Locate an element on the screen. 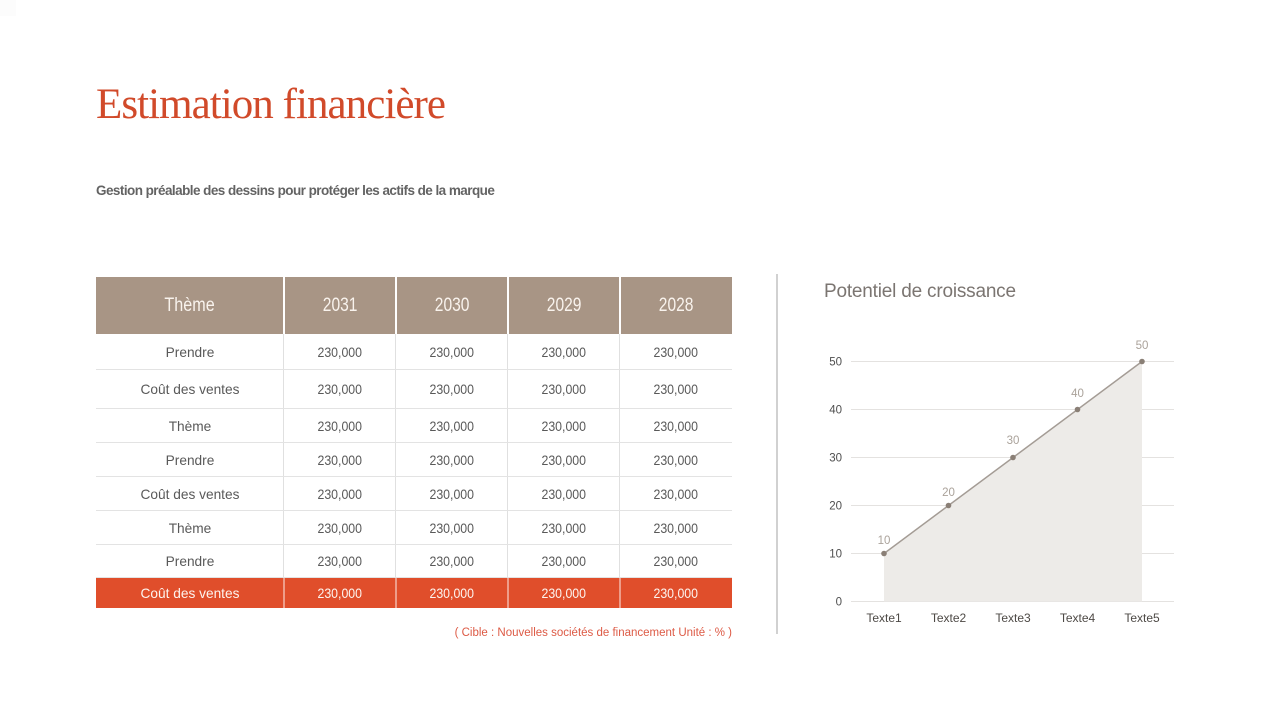 This screenshot has height=720, width=1280. svg-text: Texte1 is located at coordinates (884, 618).